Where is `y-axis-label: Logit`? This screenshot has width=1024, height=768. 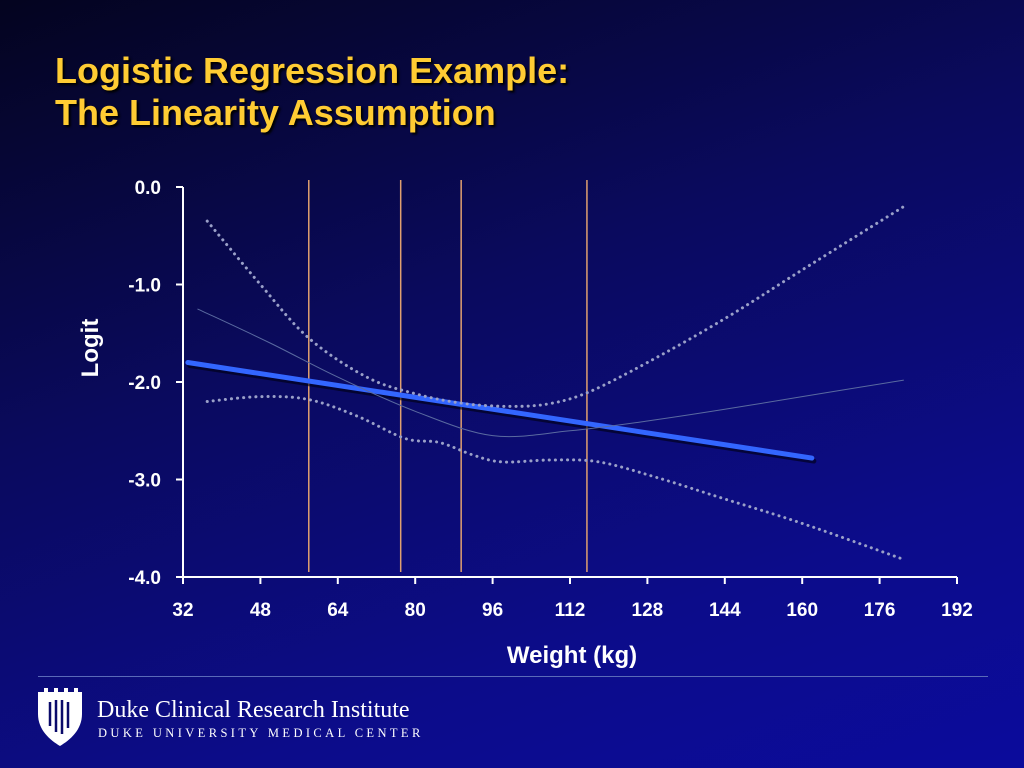 y-axis-label: Logit is located at coordinates (90, 348).